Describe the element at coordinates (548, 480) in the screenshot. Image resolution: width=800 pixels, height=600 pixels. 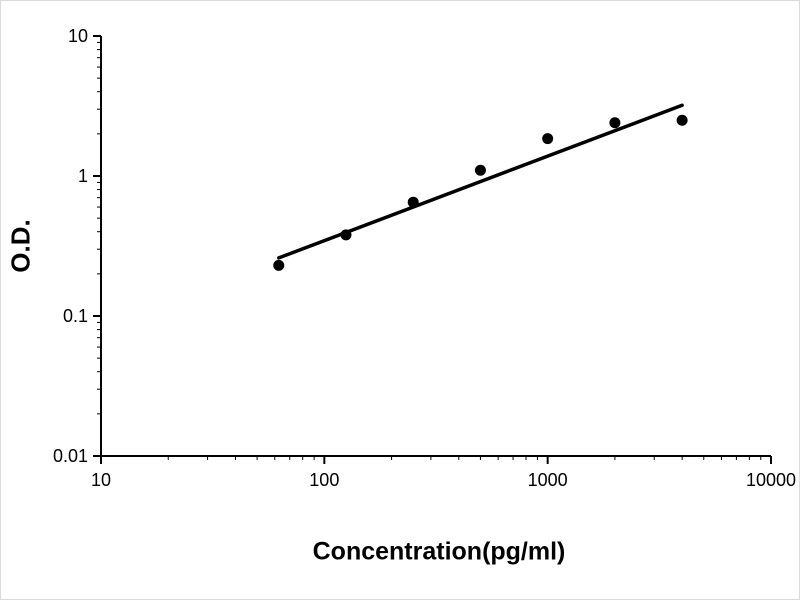
I see `x-tick-label: 1000` at that location.